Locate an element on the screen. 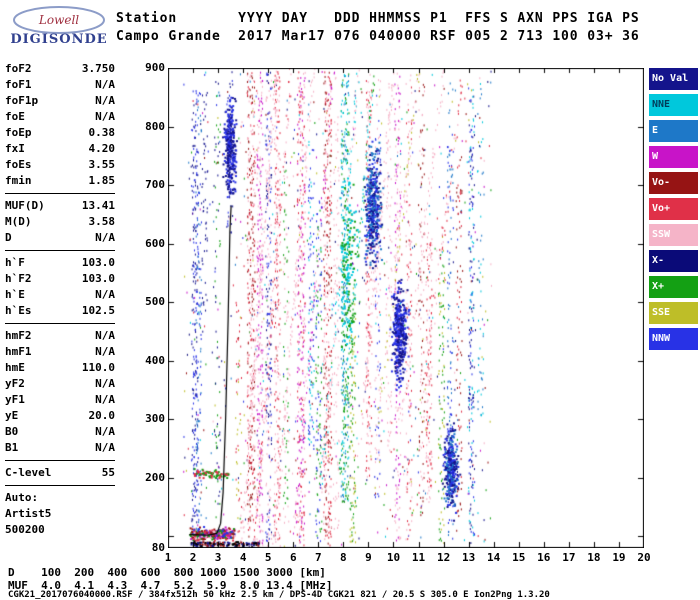  param-label: yF1 is located at coordinates (15, 399).